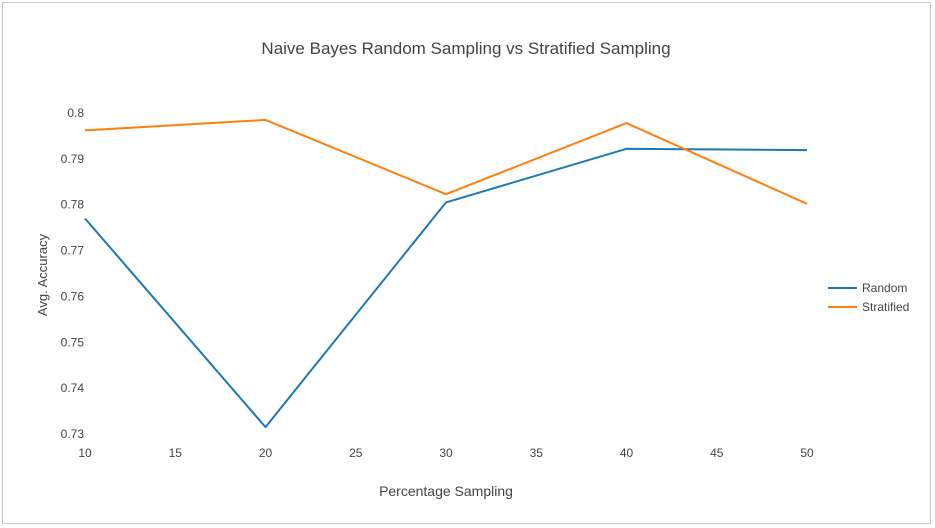 Image resolution: width=935 pixels, height=528 pixels. What do you see at coordinates (75, 113) in the screenshot?
I see `y-tick-label: 0.8` at bounding box center [75, 113].